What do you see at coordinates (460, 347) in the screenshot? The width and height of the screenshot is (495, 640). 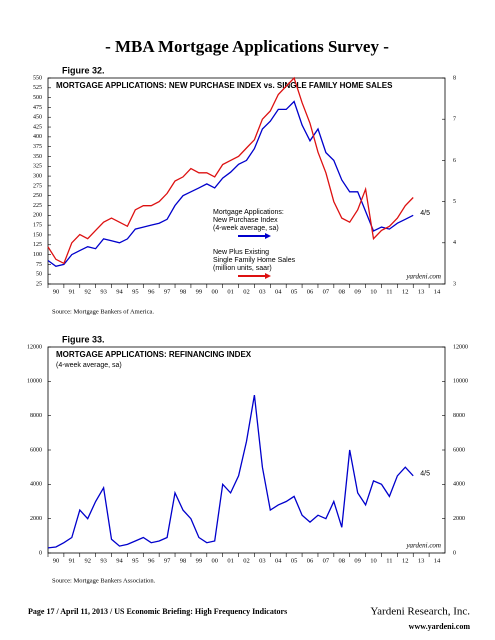 I see `y2-tick-label: 12000` at bounding box center [460, 347].